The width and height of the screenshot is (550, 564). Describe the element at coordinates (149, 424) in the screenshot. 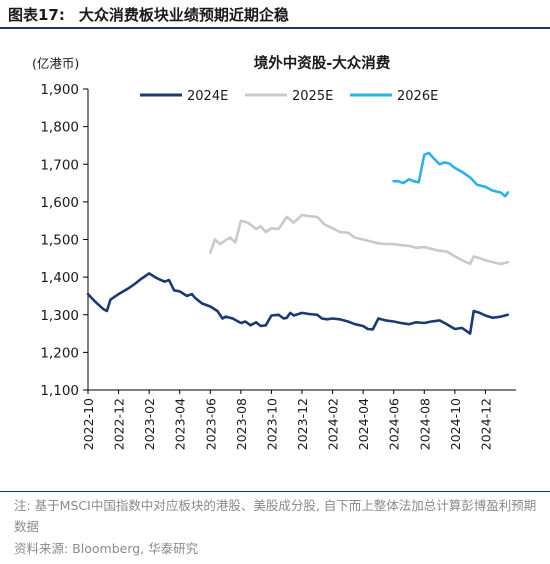

I see `x-tick-label-2023-02: 2023-02` at that location.